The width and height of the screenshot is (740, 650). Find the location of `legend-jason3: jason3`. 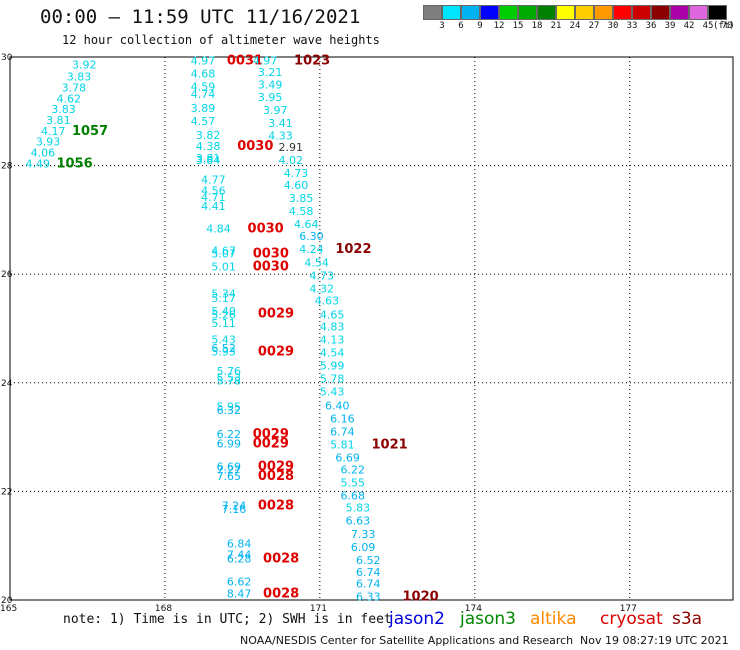

legend-jason3: jason3 is located at coordinates (488, 619).